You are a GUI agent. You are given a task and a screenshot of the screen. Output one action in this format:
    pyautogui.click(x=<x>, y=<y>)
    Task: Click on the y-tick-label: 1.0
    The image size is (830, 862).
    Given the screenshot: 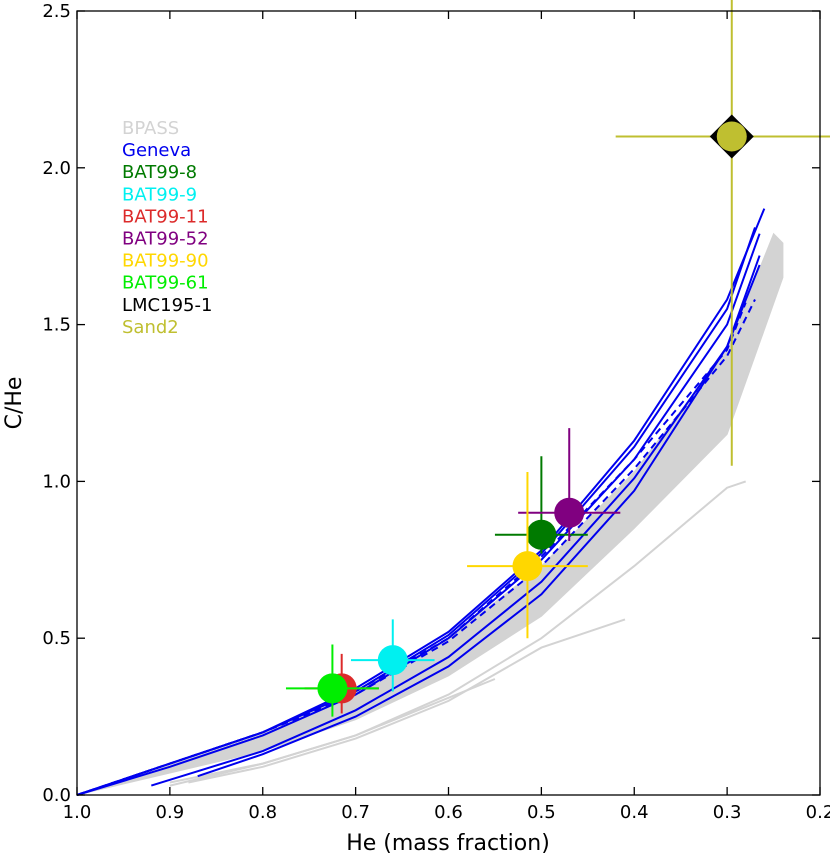 What is the action you would take?
    pyautogui.click(x=56, y=481)
    